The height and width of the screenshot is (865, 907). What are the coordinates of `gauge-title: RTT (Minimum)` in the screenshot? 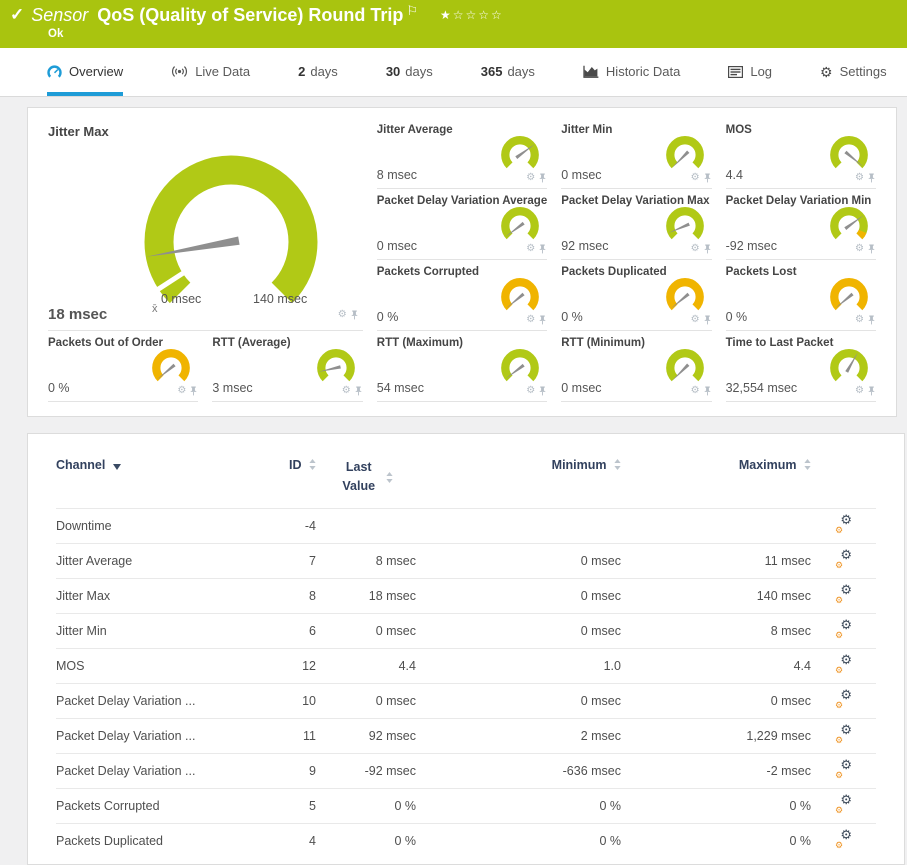 It's located at (603, 343).